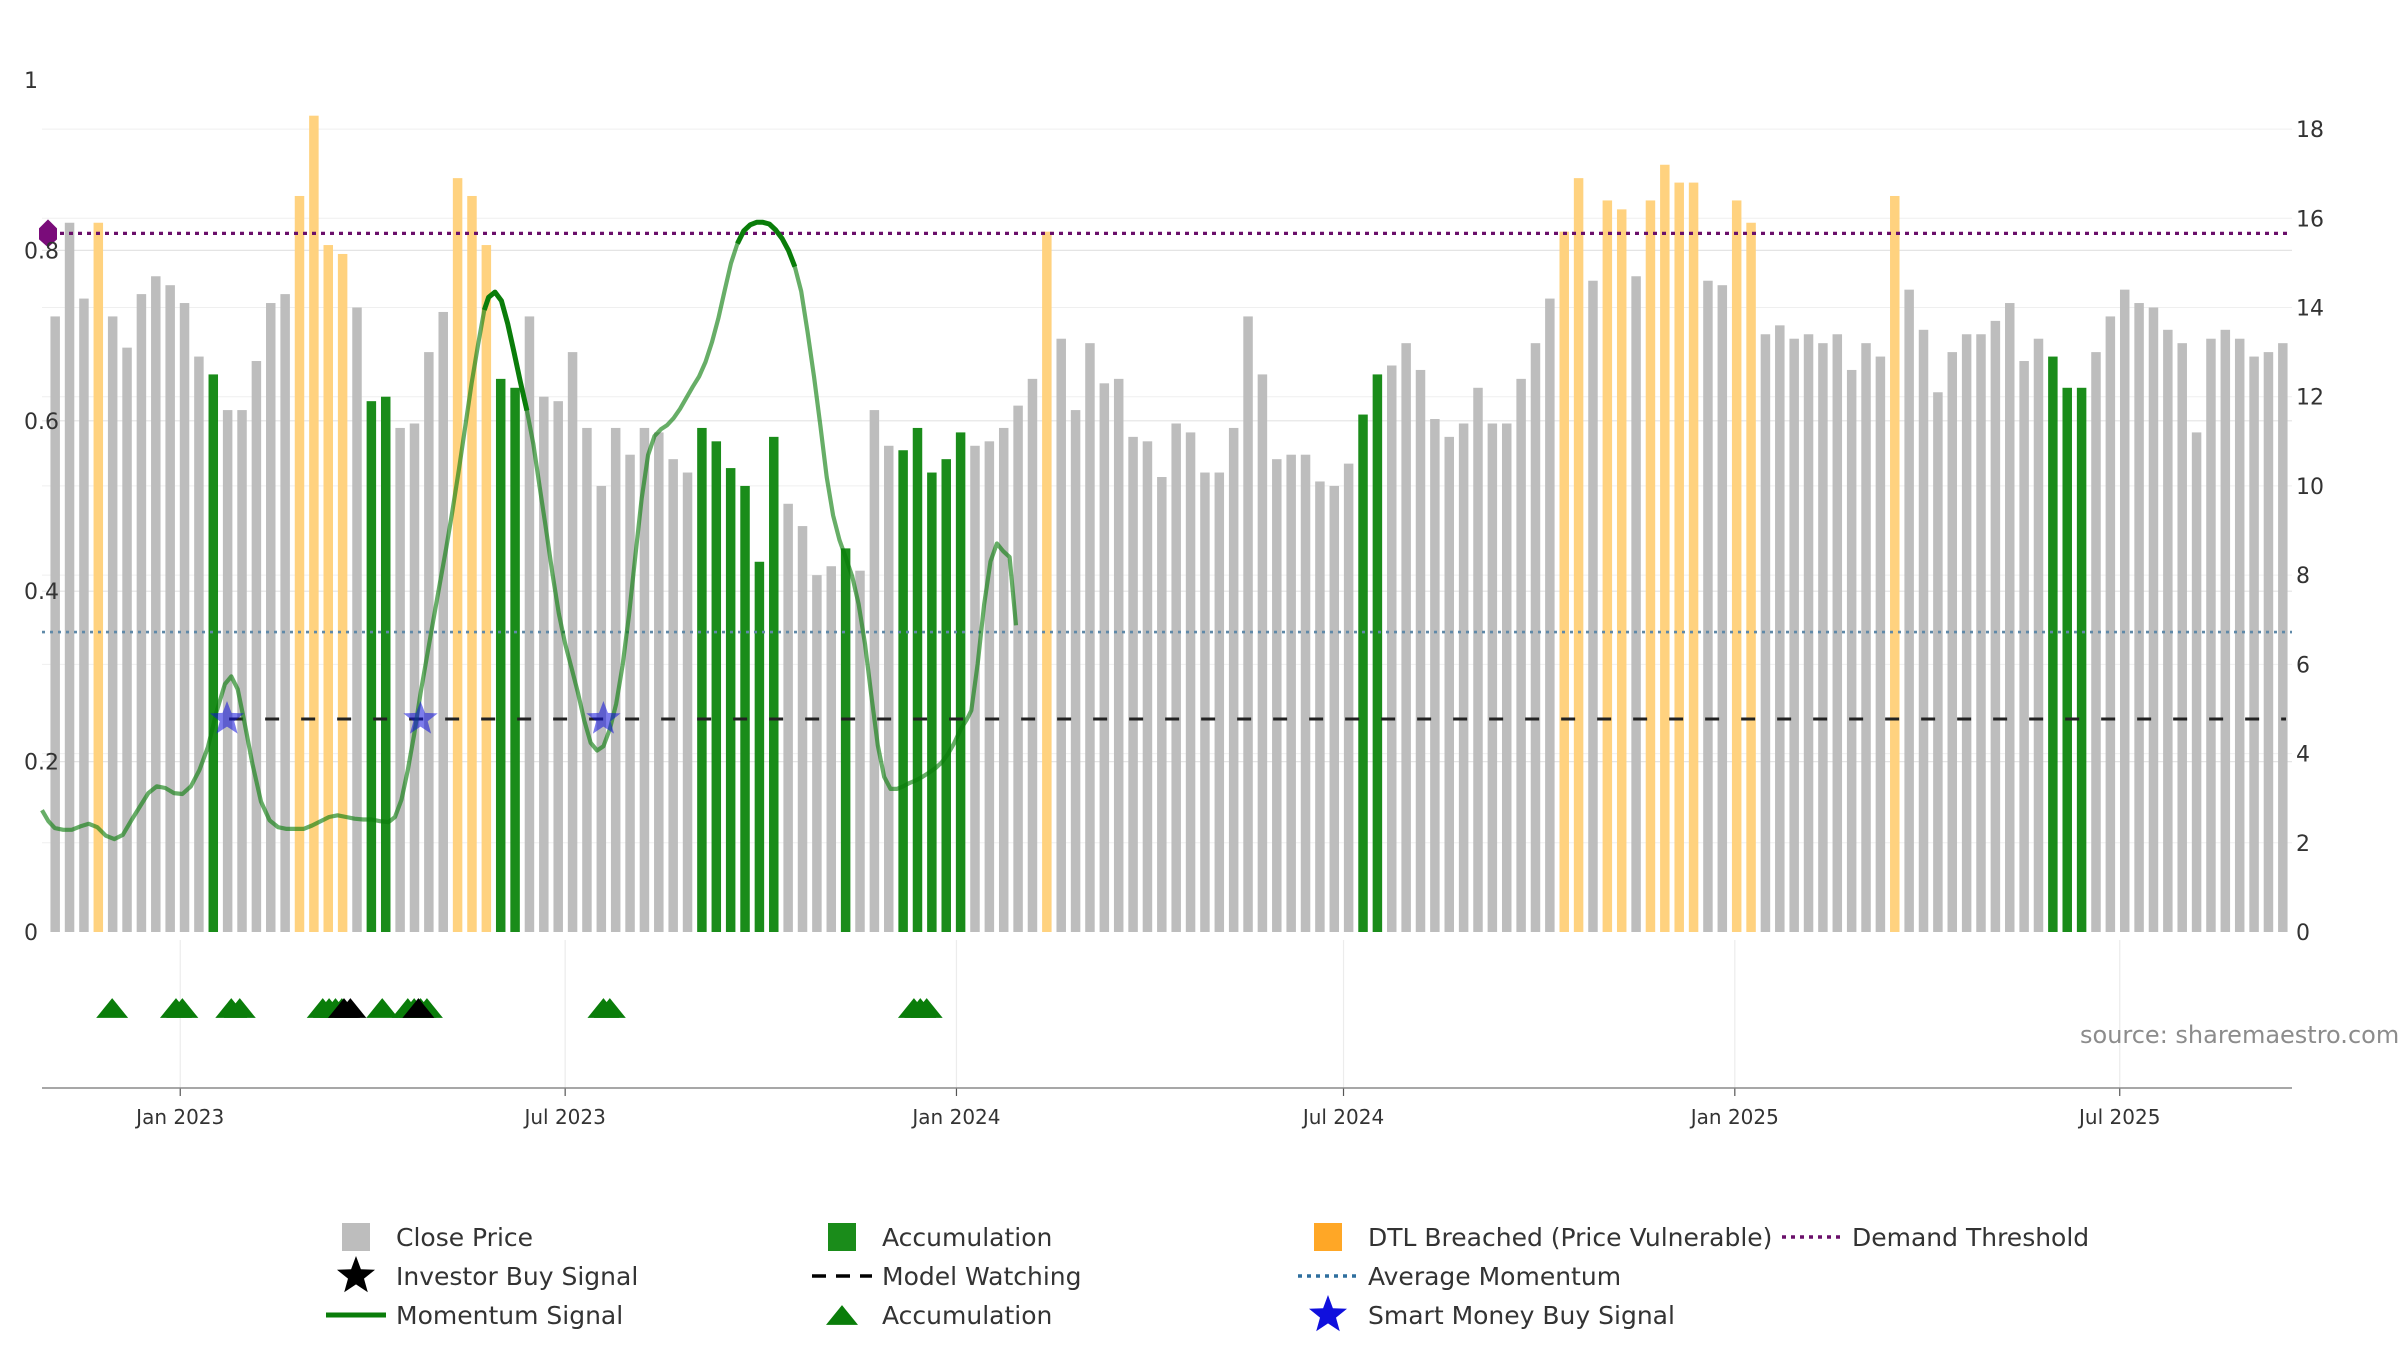 The width and height of the screenshot is (2400, 1354). Describe the element at coordinates (1342, 1117) in the screenshot. I see `date-tick-label: Jul 2024` at that location.